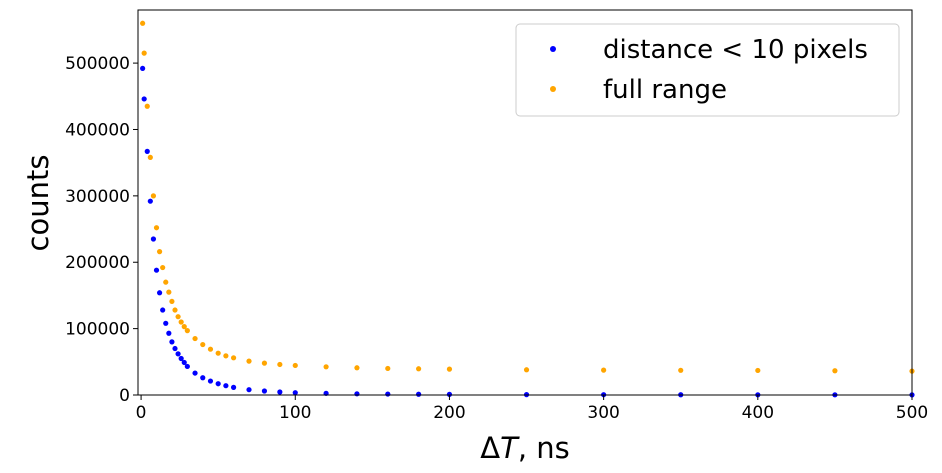  Describe the element at coordinates (97, 330) in the screenshot. I see `y-tick-label: 100000` at that location.